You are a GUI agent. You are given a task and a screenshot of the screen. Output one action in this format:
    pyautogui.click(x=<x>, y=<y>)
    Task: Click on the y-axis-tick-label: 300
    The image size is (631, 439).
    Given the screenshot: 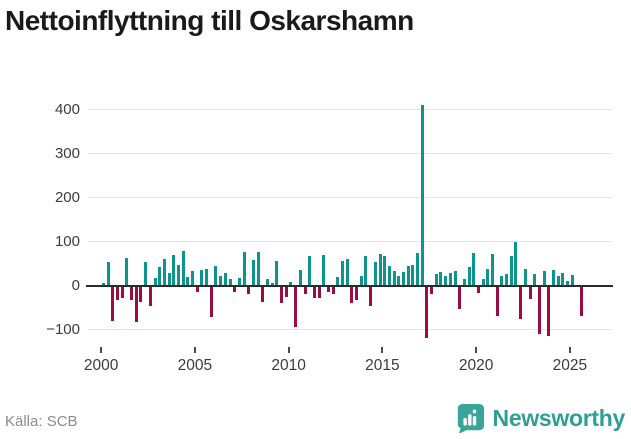 What is the action you would take?
    pyautogui.click(x=67, y=153)
    